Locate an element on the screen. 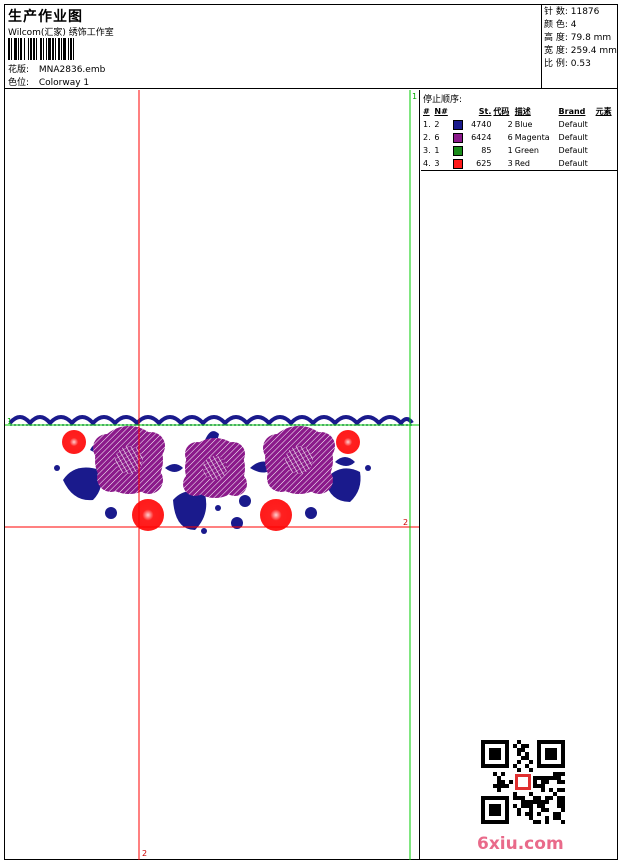 This screenshot has height=860, width=620. table-header-row: # N# St. 代码 描述 Brand 元素 is located at coordinates (519, 111).